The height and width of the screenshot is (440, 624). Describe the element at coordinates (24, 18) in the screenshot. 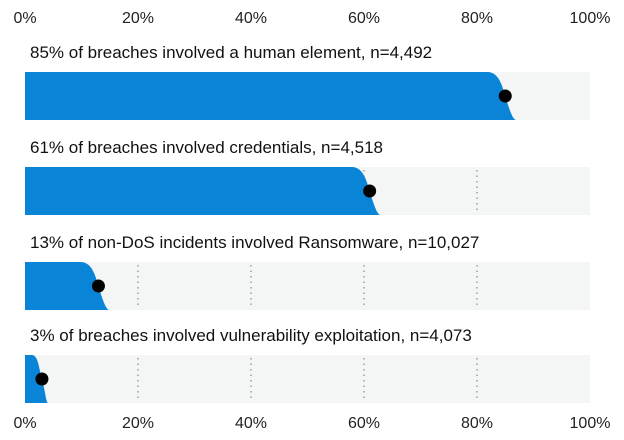

I see `x-axis-top-tick-label: 0%` at that location.